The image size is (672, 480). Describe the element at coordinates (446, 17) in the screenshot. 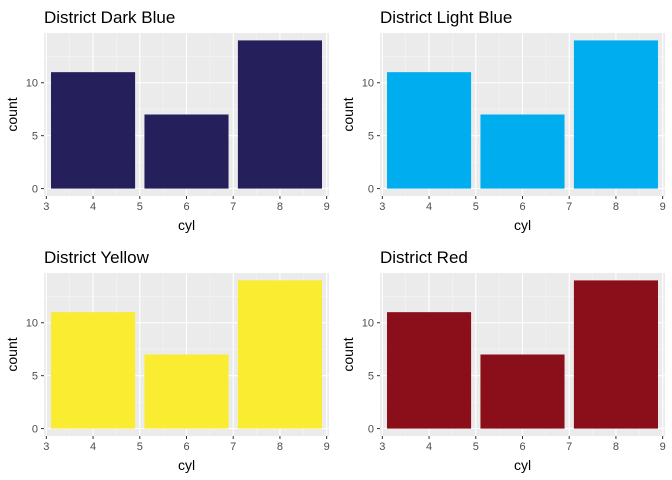

I see `chart-title: District Light Blue` at that location.